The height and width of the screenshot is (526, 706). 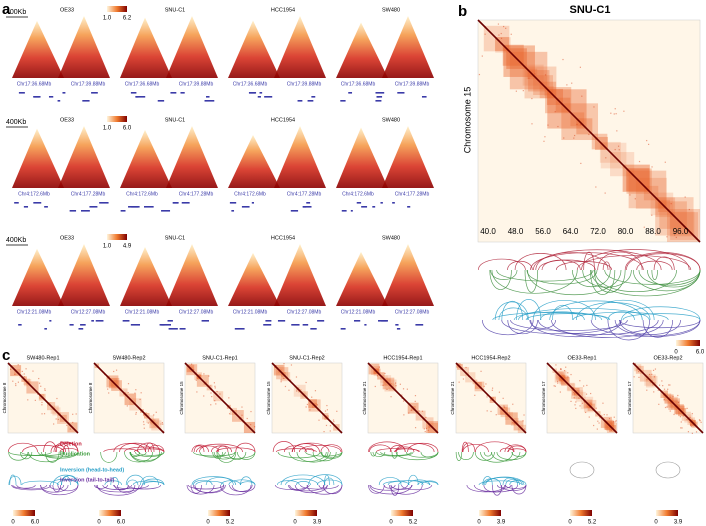 I want to click on sample-title: OE33, so click(x=67, y=238).